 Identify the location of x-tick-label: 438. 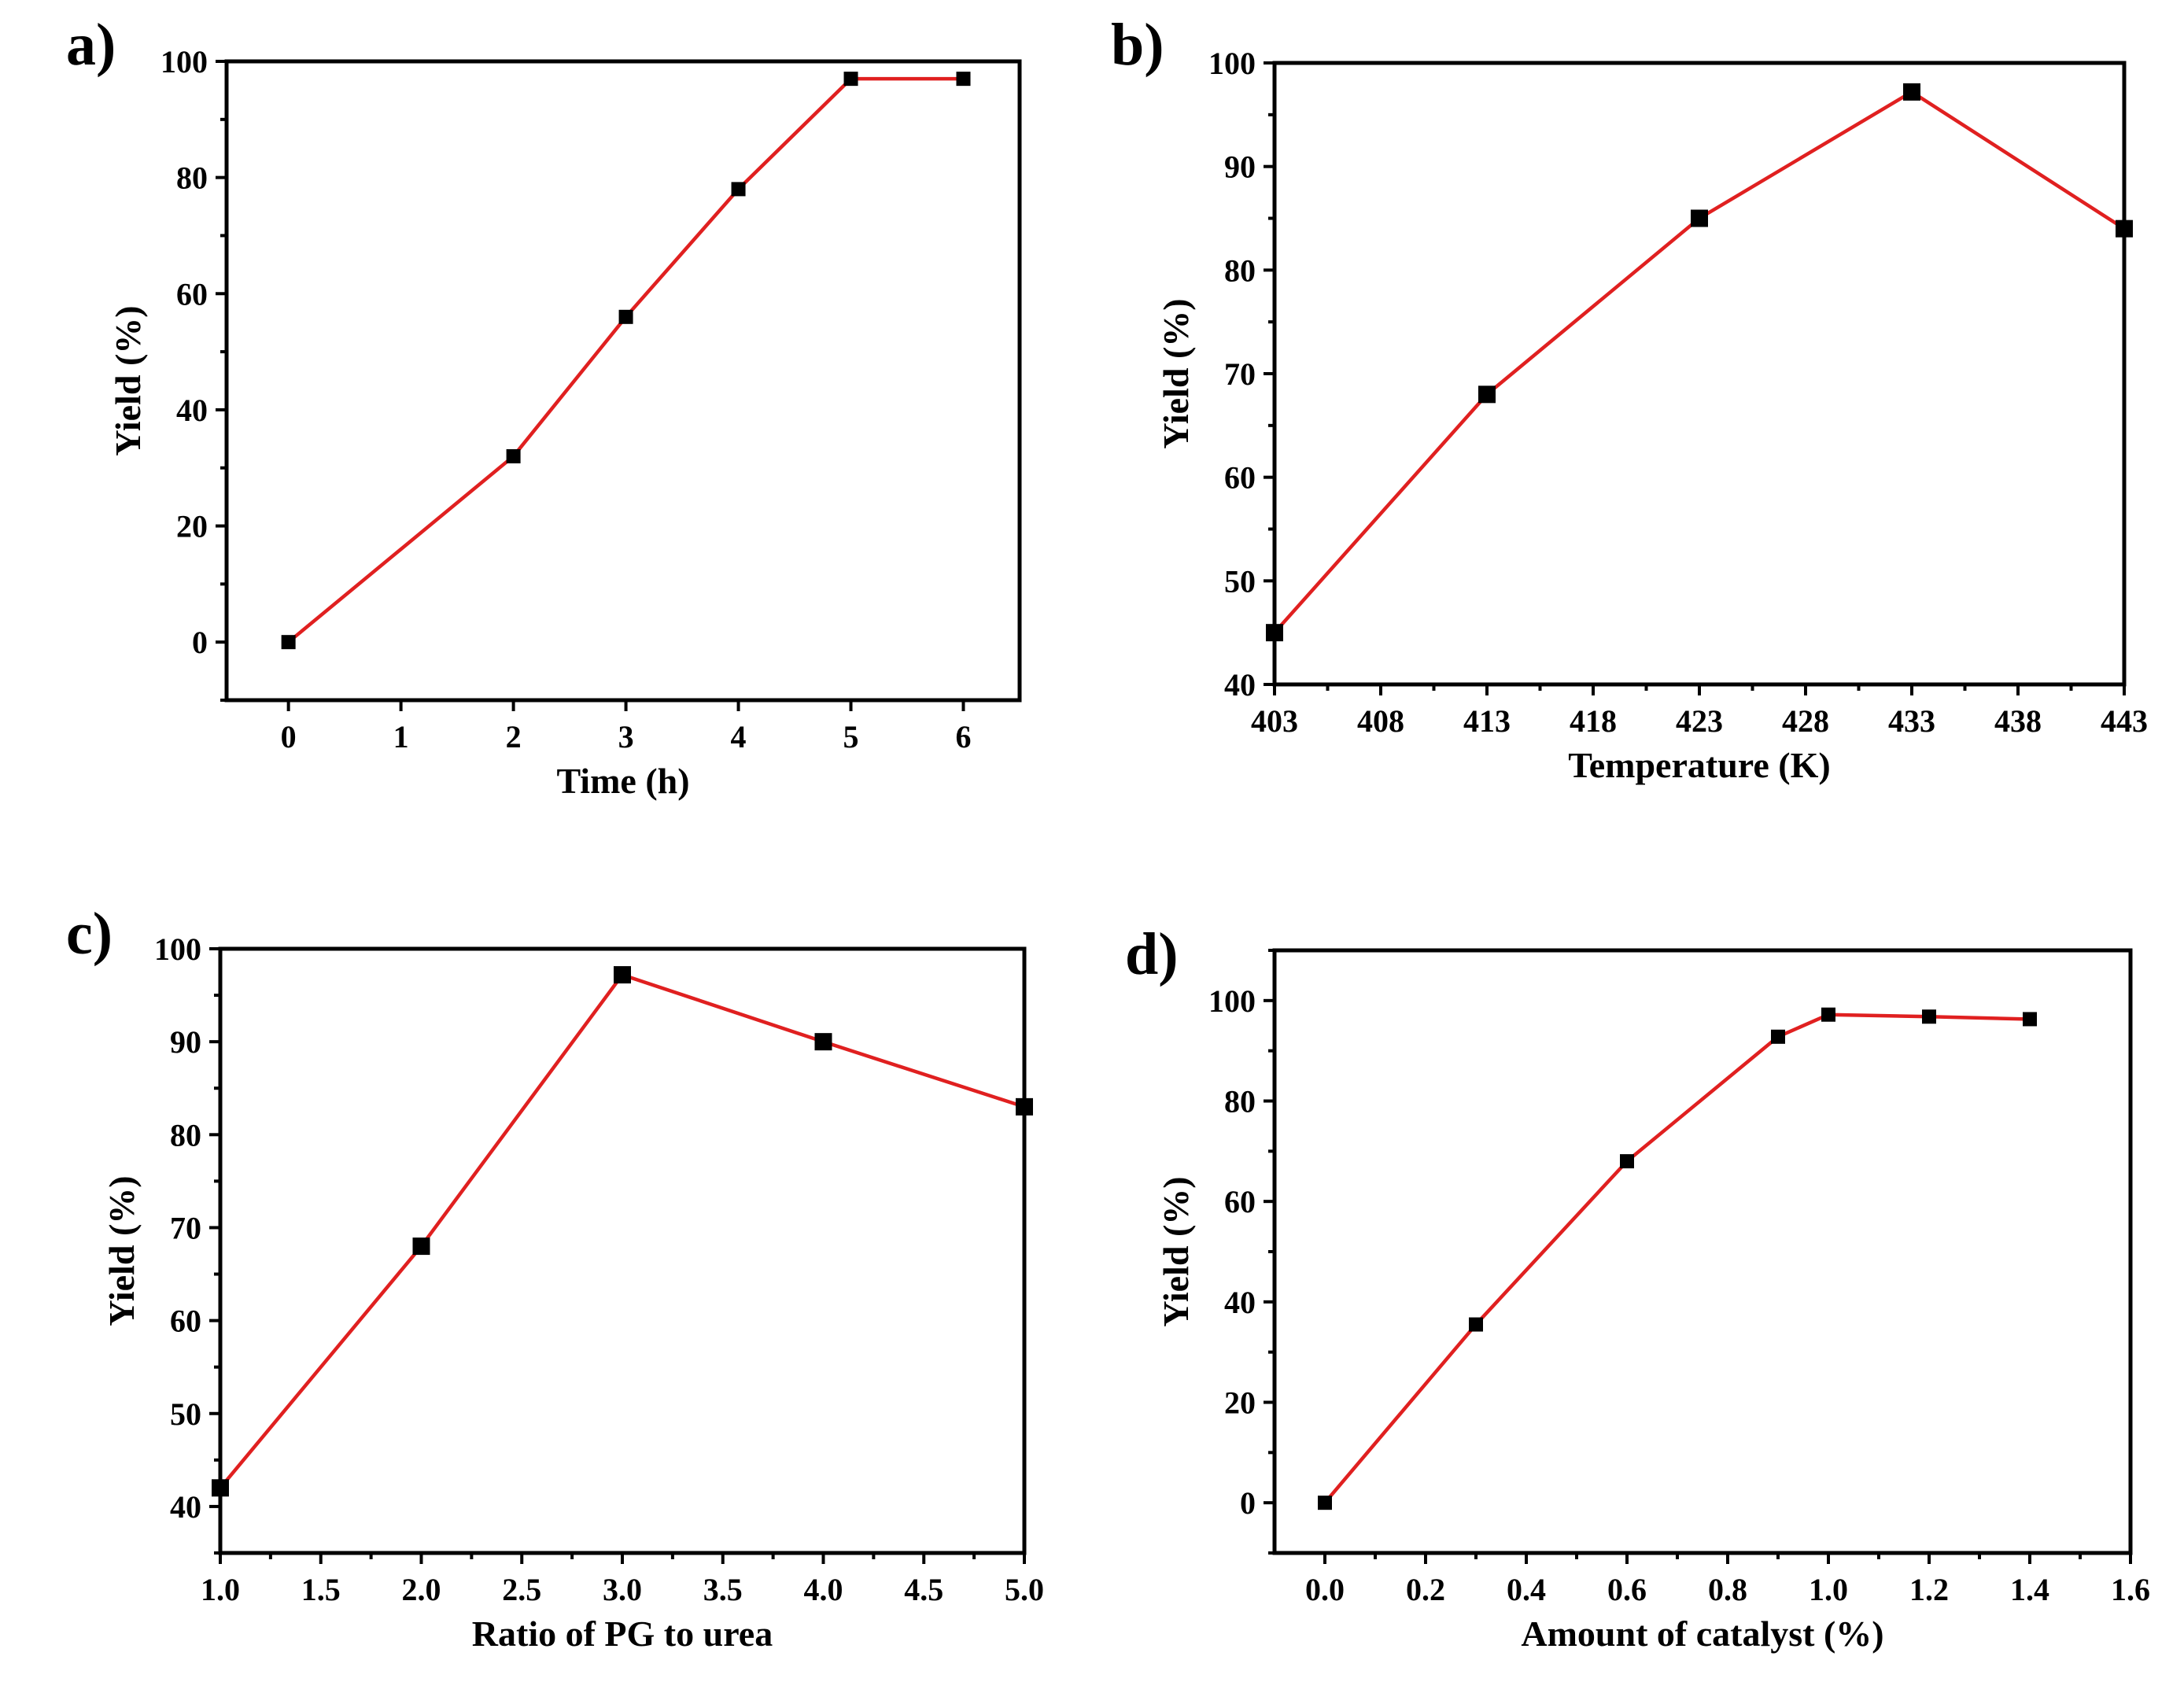
(2018, 721).